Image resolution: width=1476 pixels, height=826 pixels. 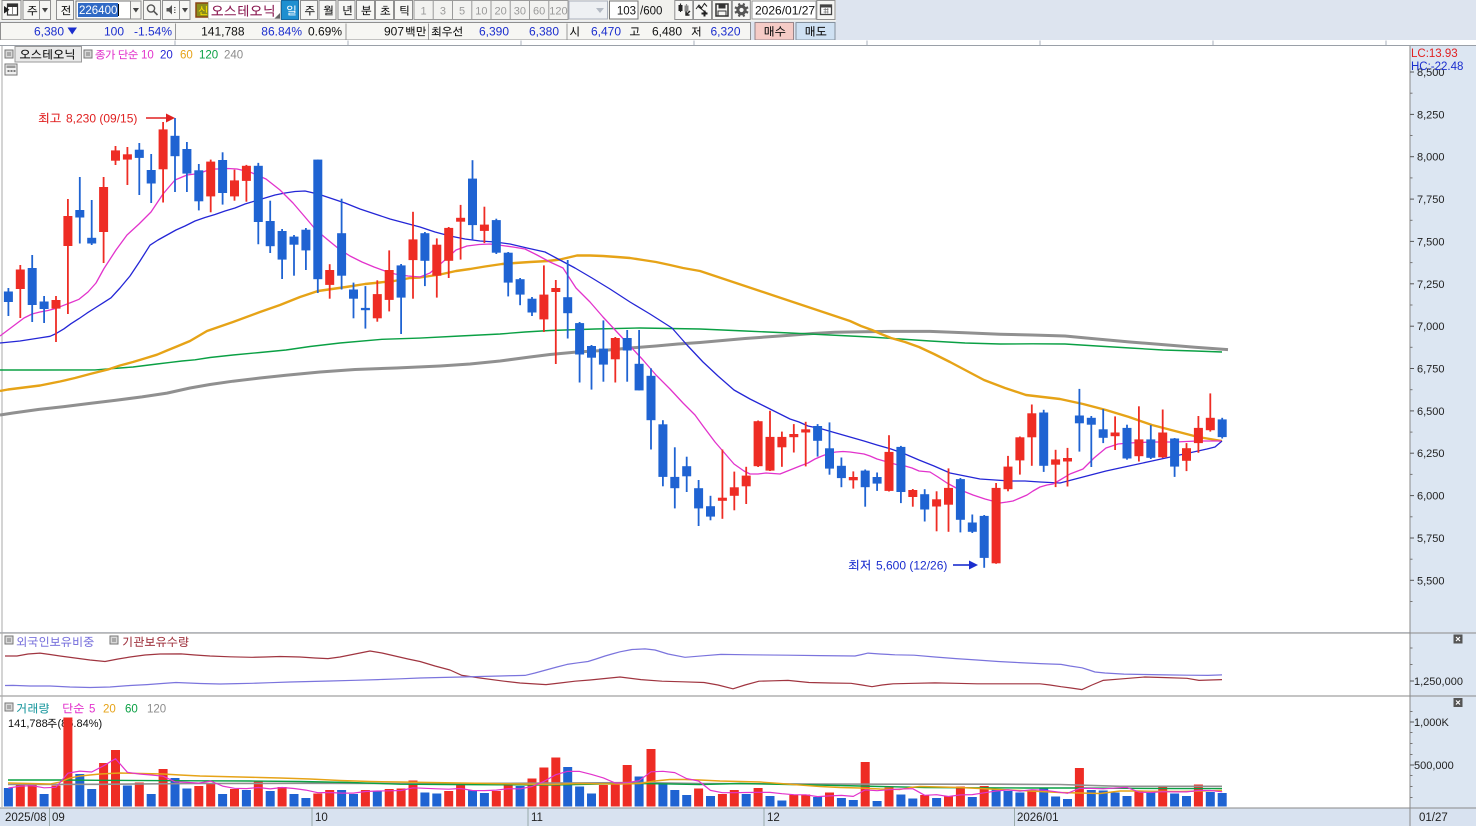 I want to click on svg-text: 6,480, so click(x=667, y=32).